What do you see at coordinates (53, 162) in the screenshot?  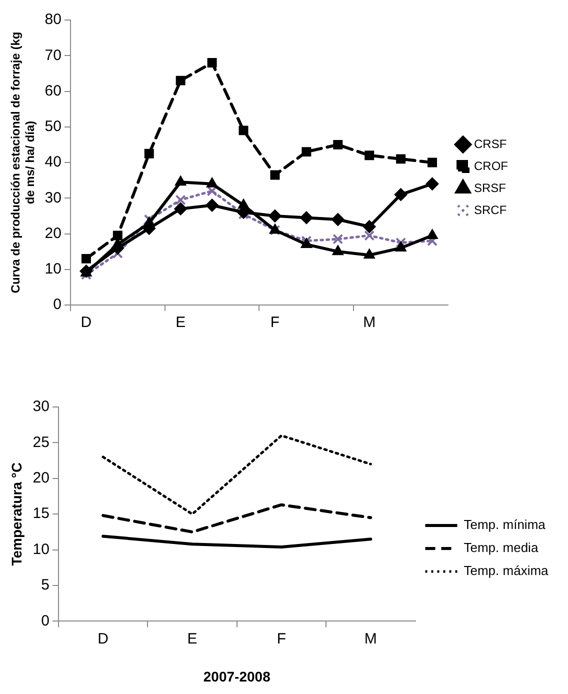 I see `y-tick-label: 40` at bounding box center [53, 162].